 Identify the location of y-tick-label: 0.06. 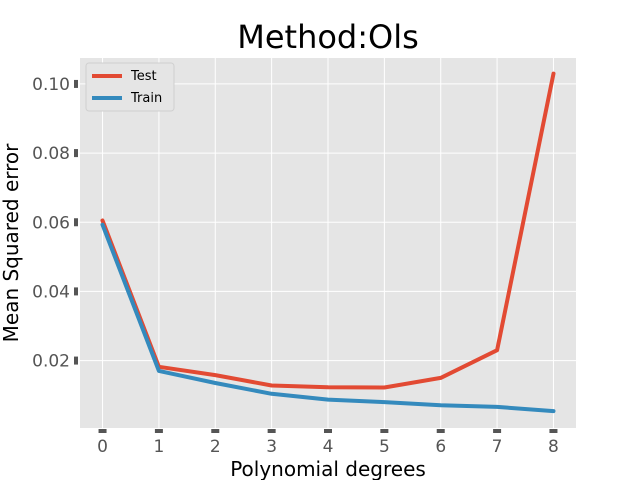
(51, 223).